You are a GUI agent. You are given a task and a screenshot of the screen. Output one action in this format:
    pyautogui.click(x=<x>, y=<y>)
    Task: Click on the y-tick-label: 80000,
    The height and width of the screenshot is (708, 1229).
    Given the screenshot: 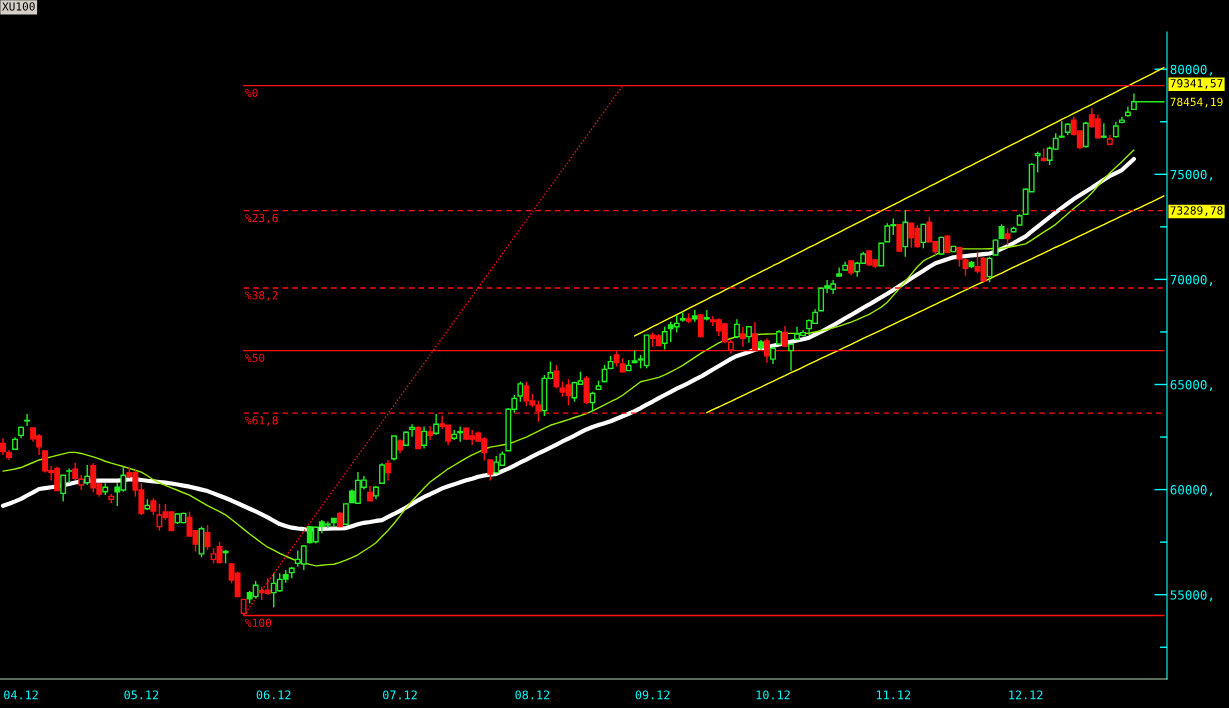 What is the action you would take?
    pyautogui.click(x=1191, y=70)
    